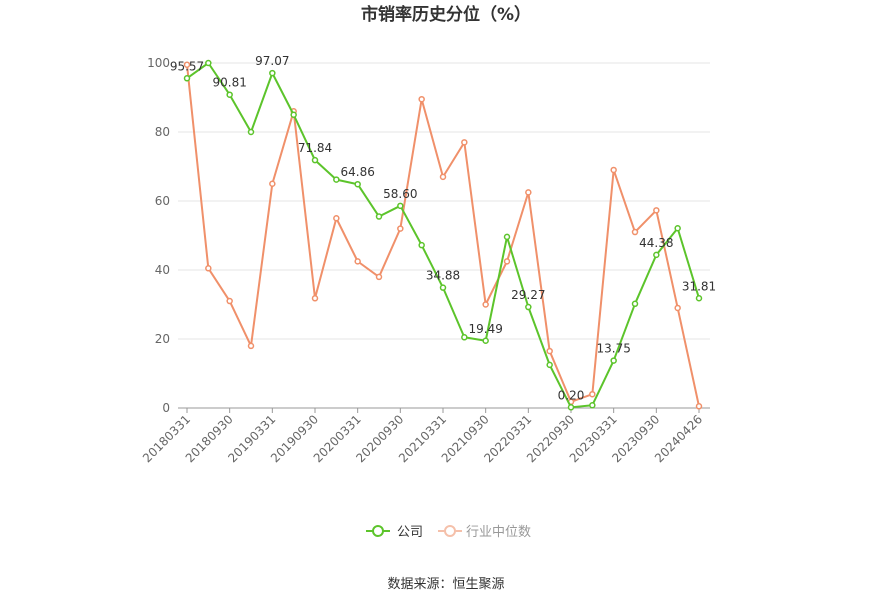 This screenshot has height=603, width=893. Describe the element at coordinates (357, 172) in the screenshot. I see `data-label: 64.86` at that location.